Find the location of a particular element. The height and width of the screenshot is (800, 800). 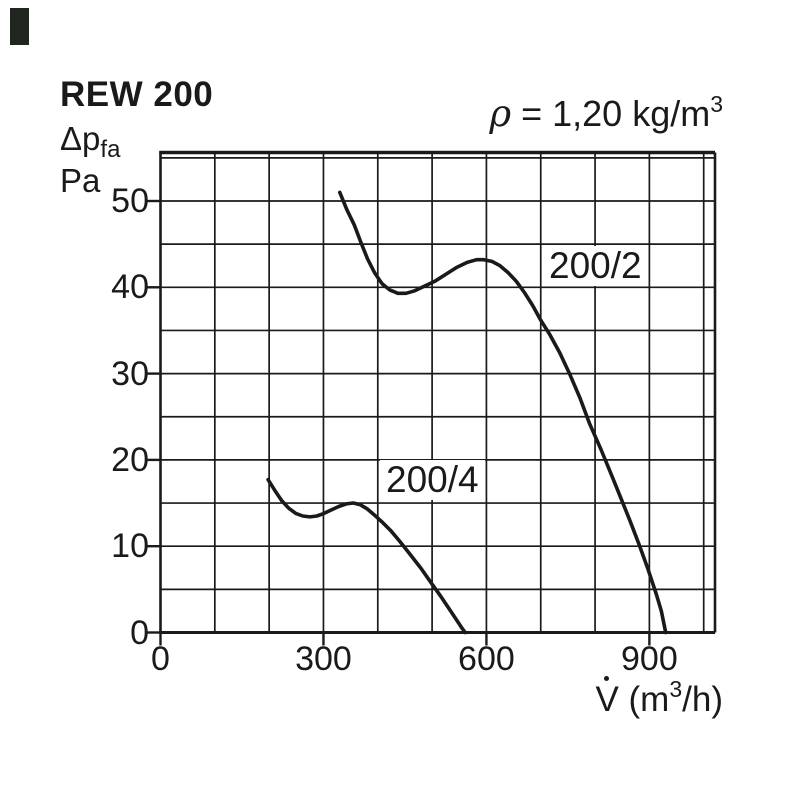

density-equation: = 1,20 kg/m is located at coordinates (611, 113).